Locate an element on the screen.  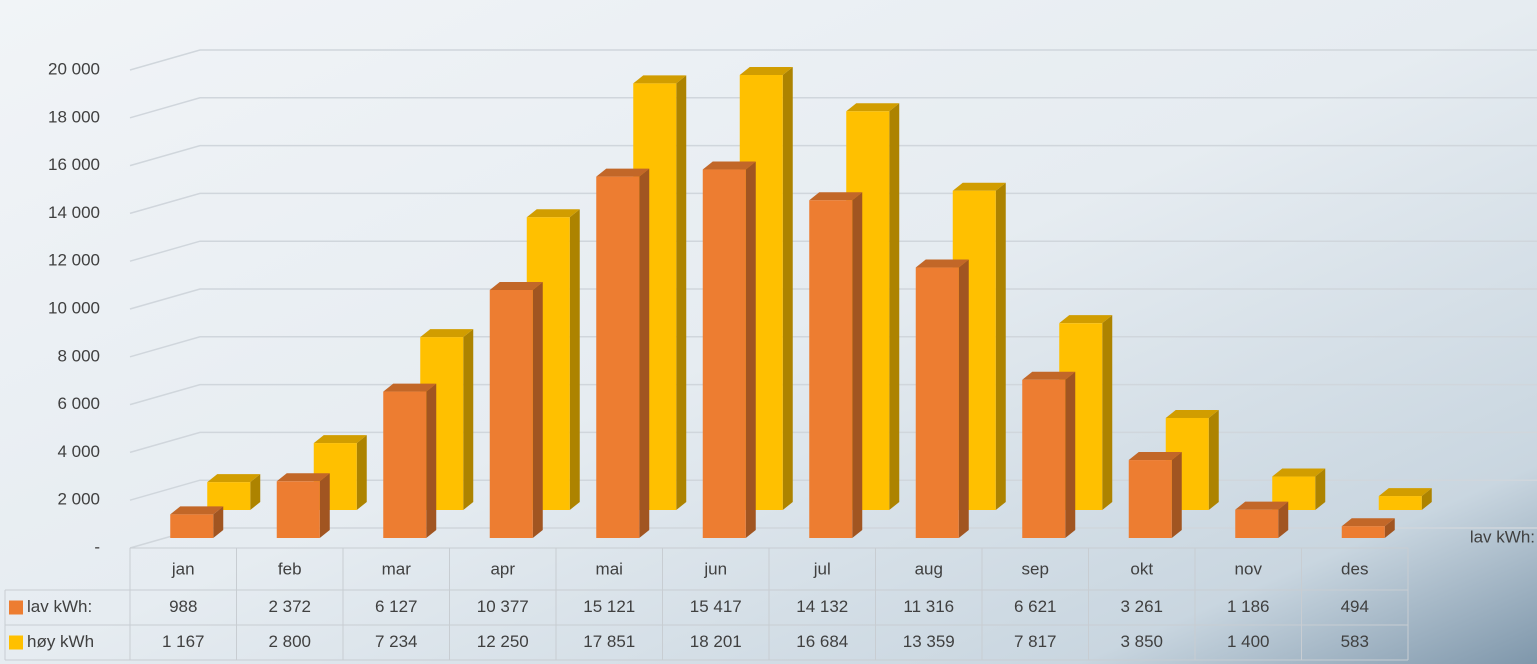
table-value: 3 850 is located at coordinates (1141, 641).